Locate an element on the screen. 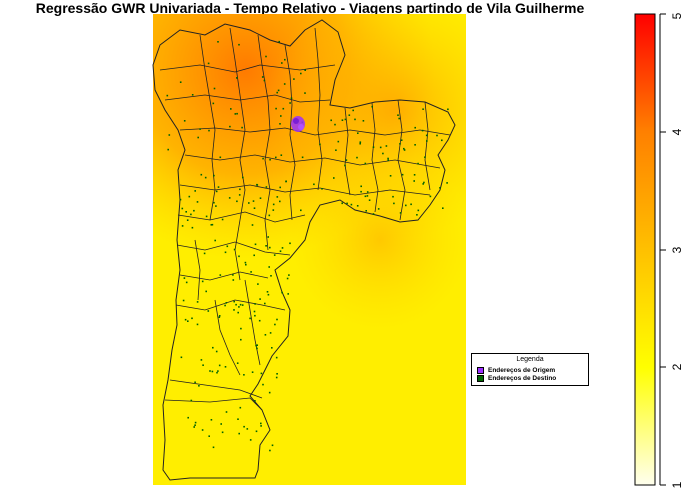 The width and height of the screenshot is (700, 500). colorbar-tick-label-1: 1 is located at coordinates (677, 484).